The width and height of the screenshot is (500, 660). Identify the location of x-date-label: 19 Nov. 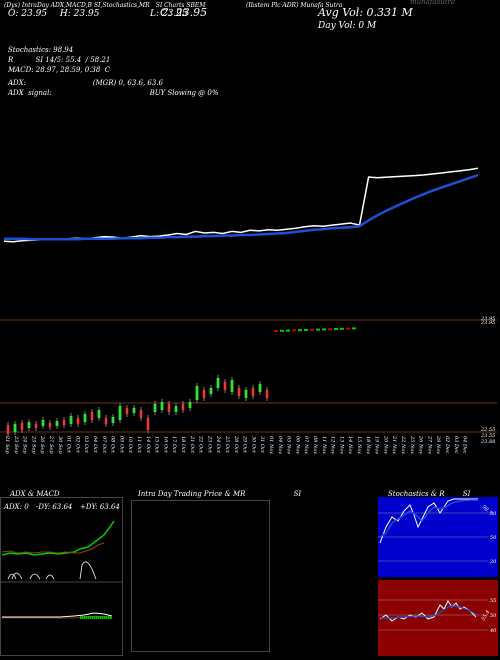
(377, 445).